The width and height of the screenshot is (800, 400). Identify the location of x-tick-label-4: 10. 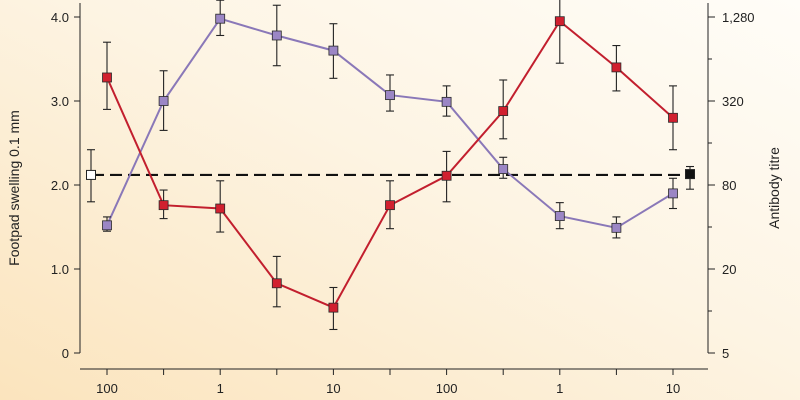
(333, 388).